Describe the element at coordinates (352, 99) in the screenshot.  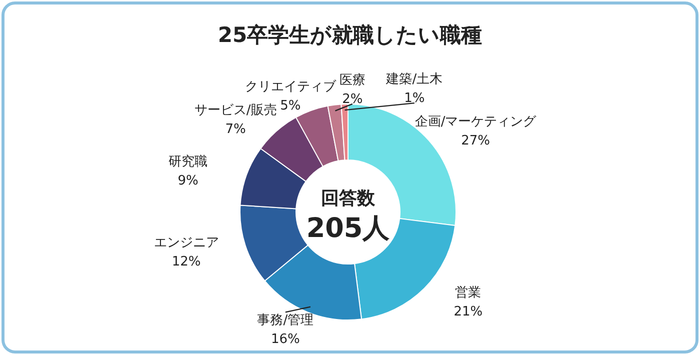
I see `data-label: 2%` at that location.